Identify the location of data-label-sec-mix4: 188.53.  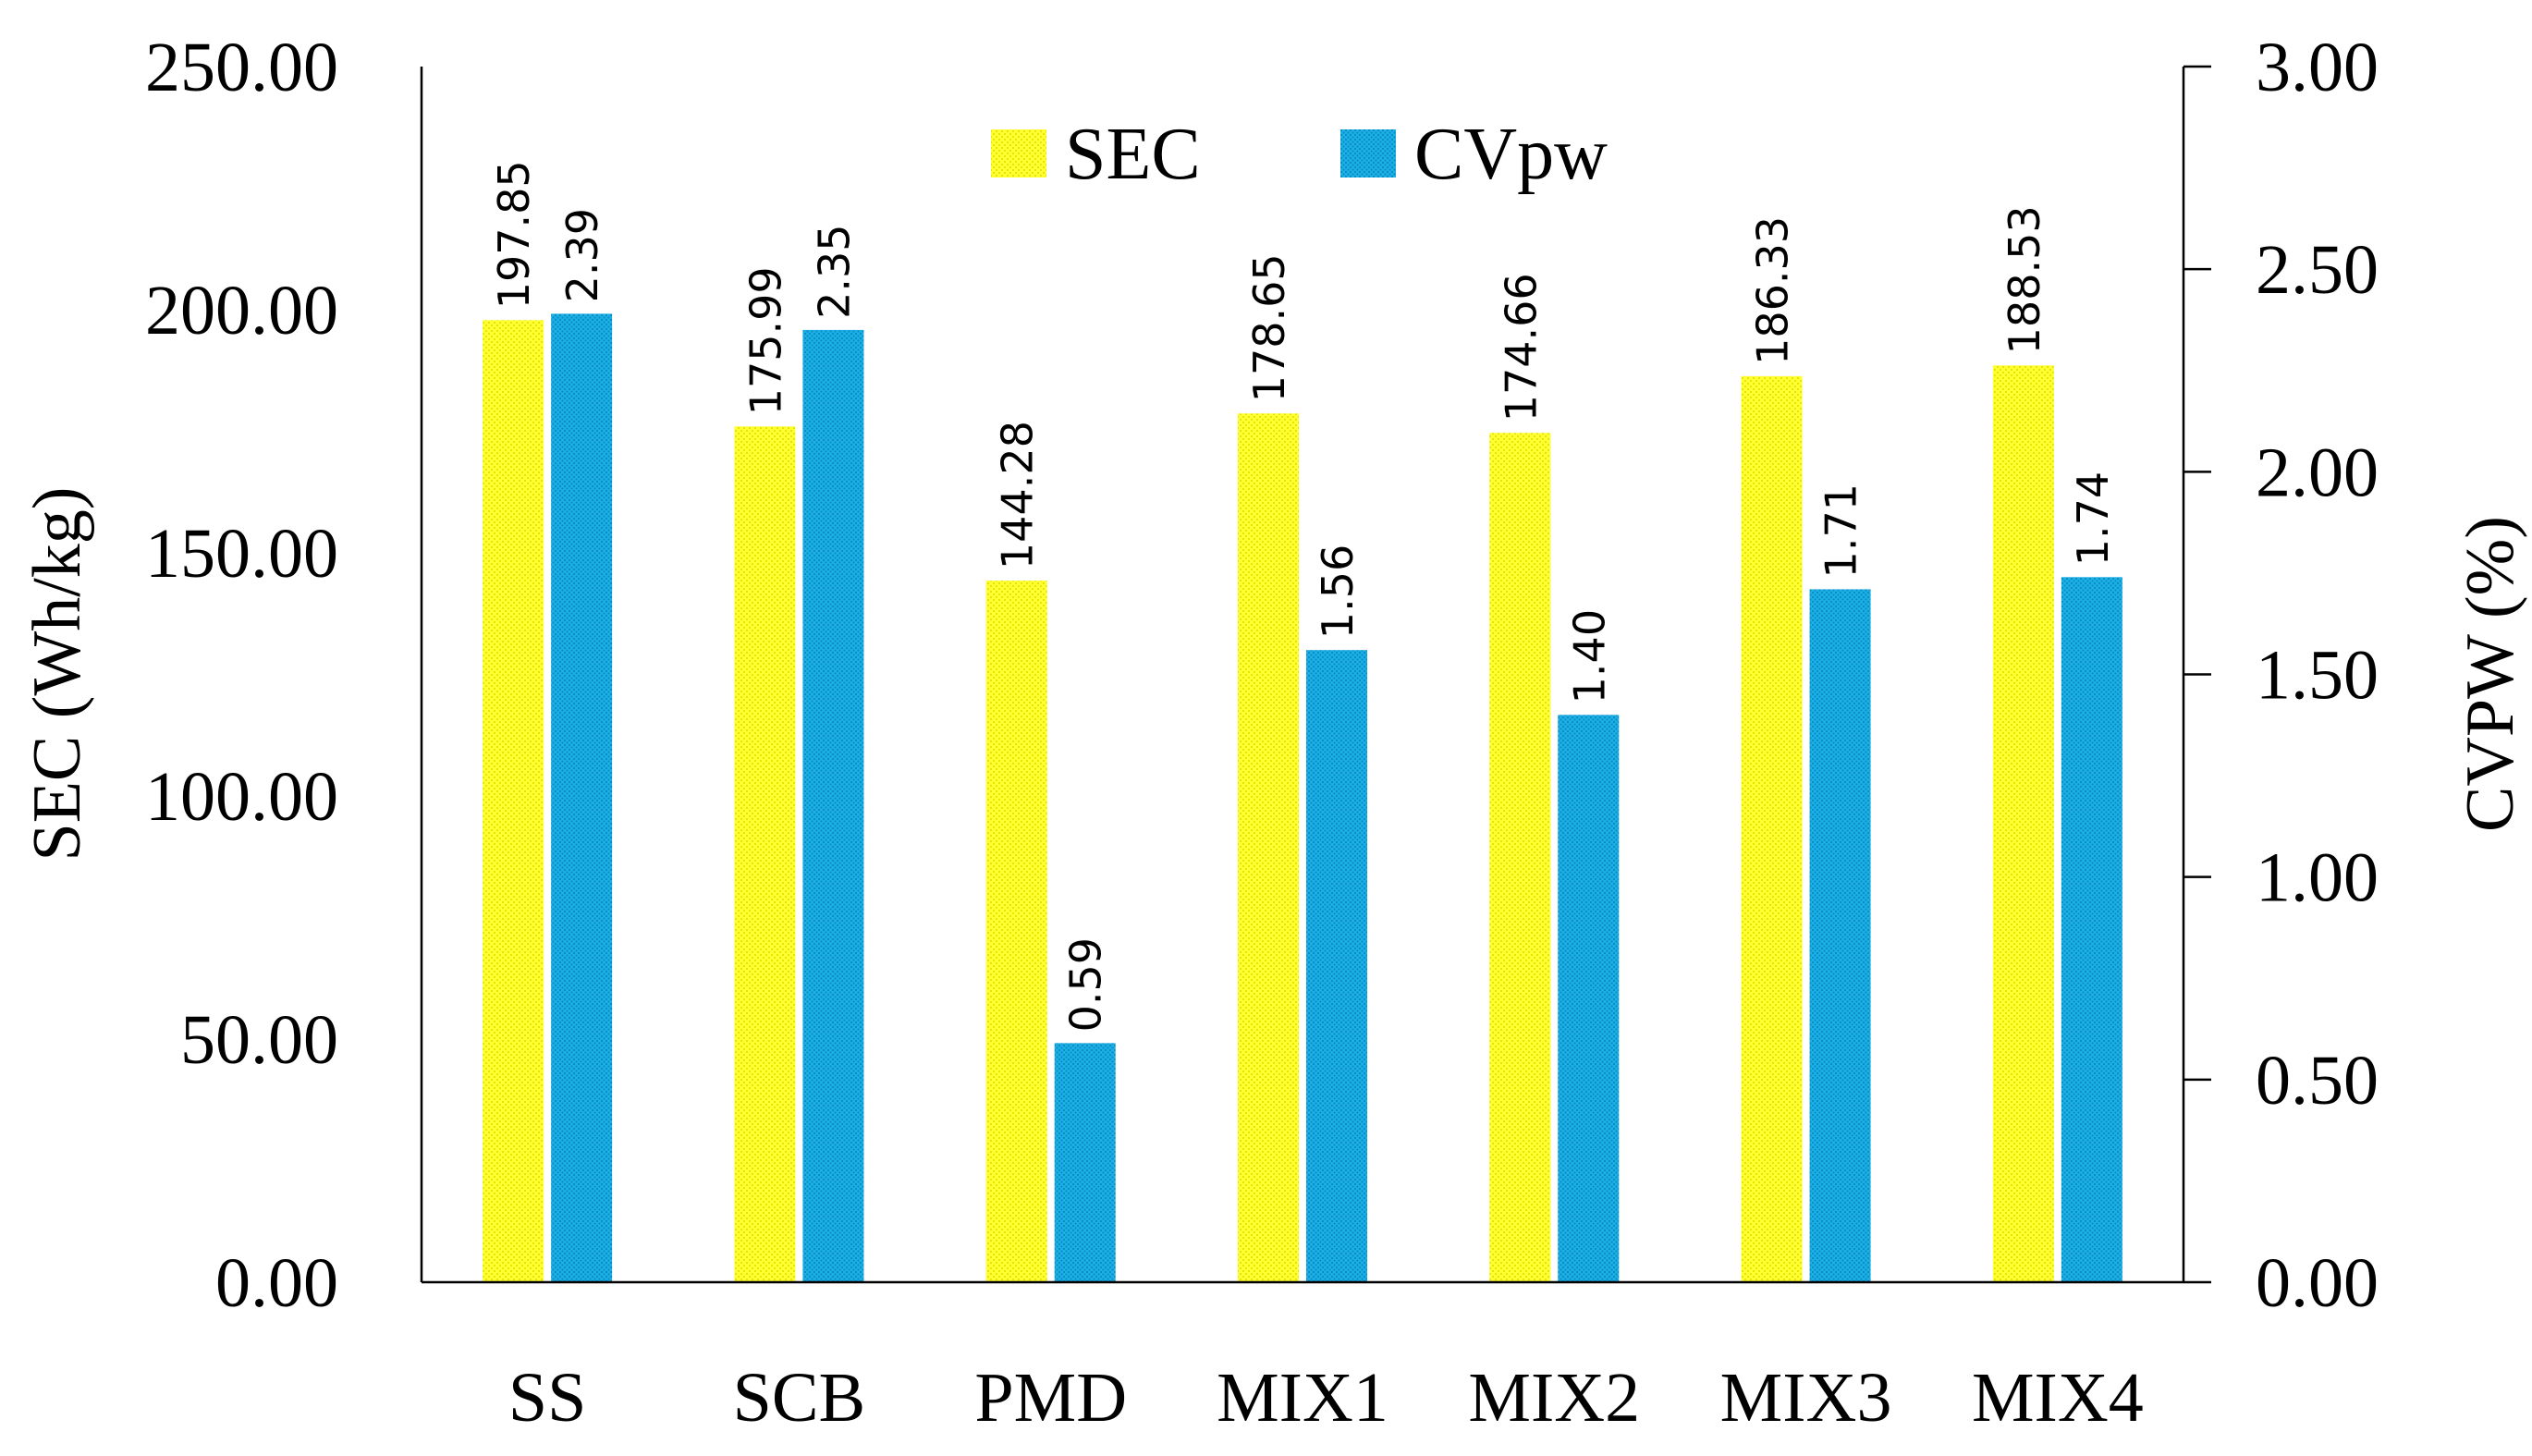
(2024, 279).